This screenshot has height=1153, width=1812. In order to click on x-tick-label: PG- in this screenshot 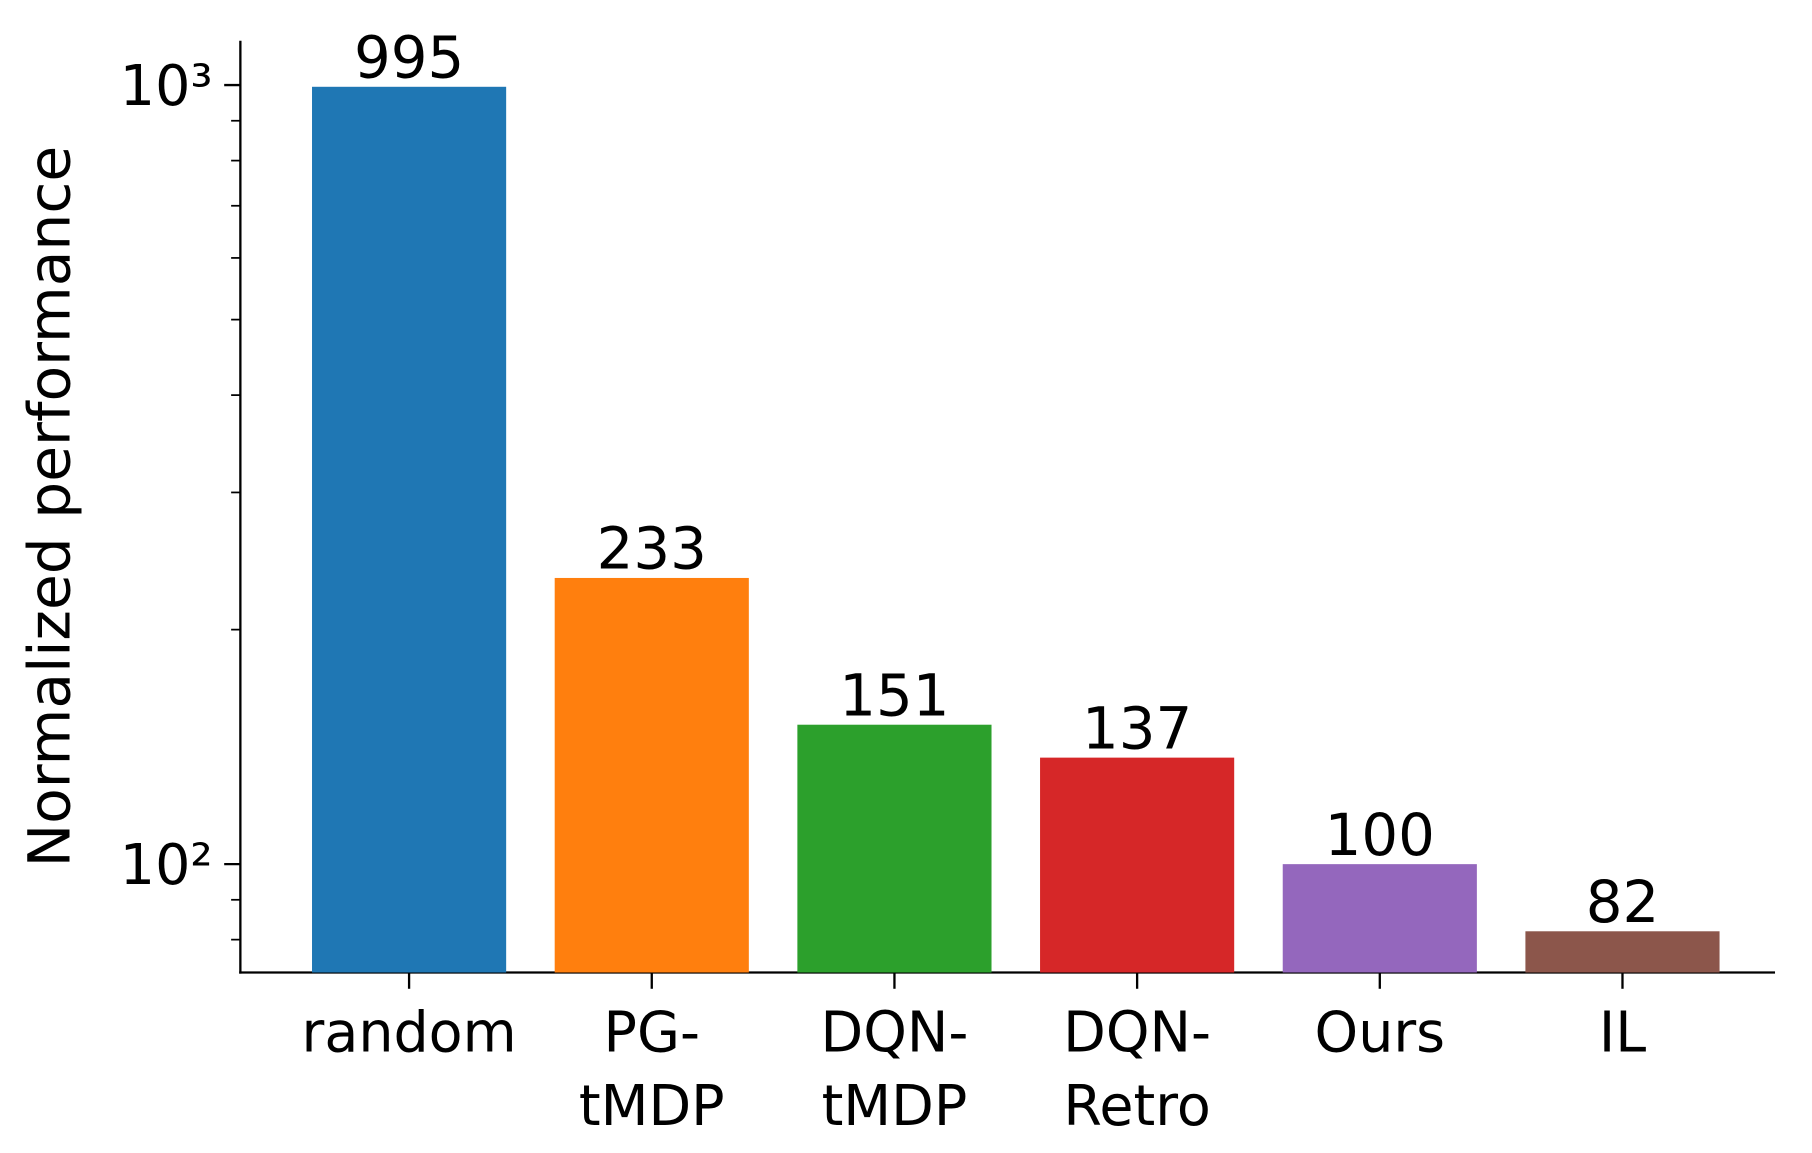, I will do `click(652, 1032)`.